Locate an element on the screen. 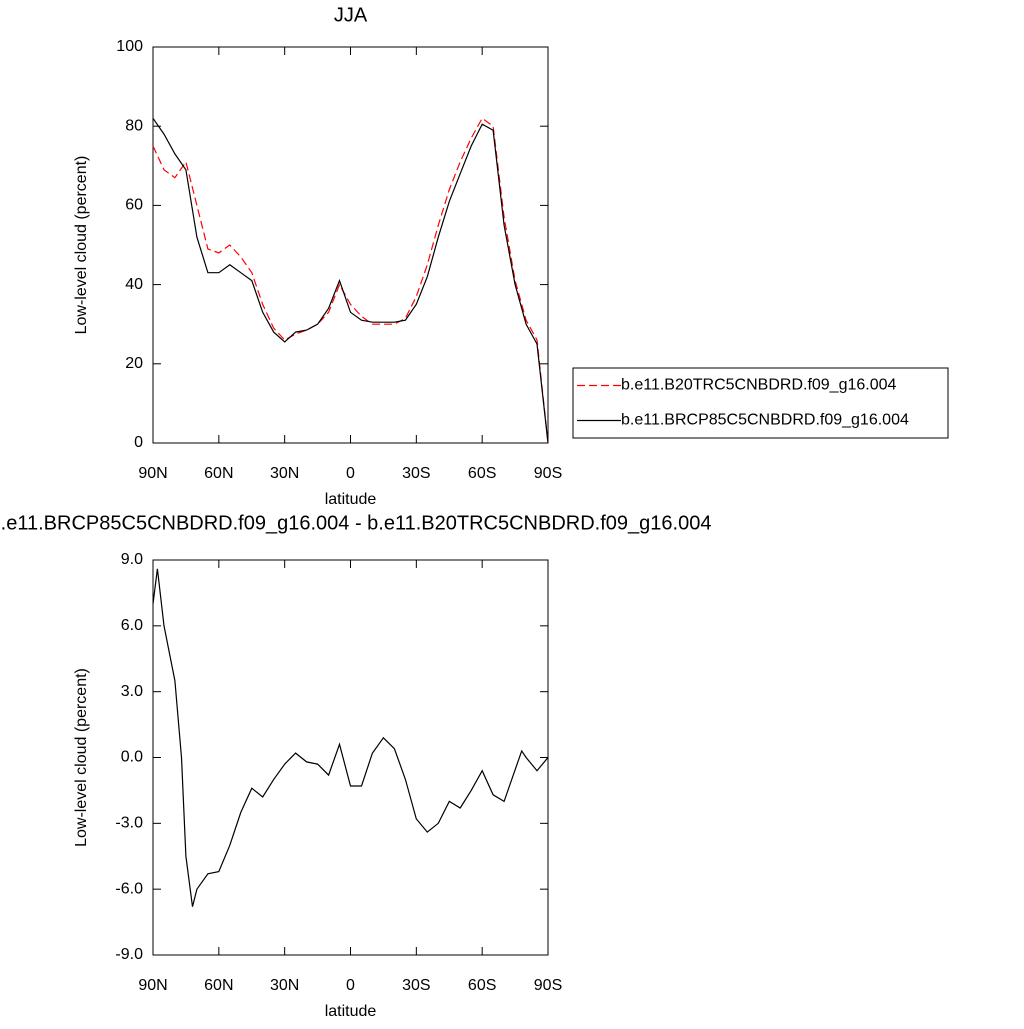 The image size is (1024, 1029). y-tick-label: 0.0 is located at coordinates (132, 757).